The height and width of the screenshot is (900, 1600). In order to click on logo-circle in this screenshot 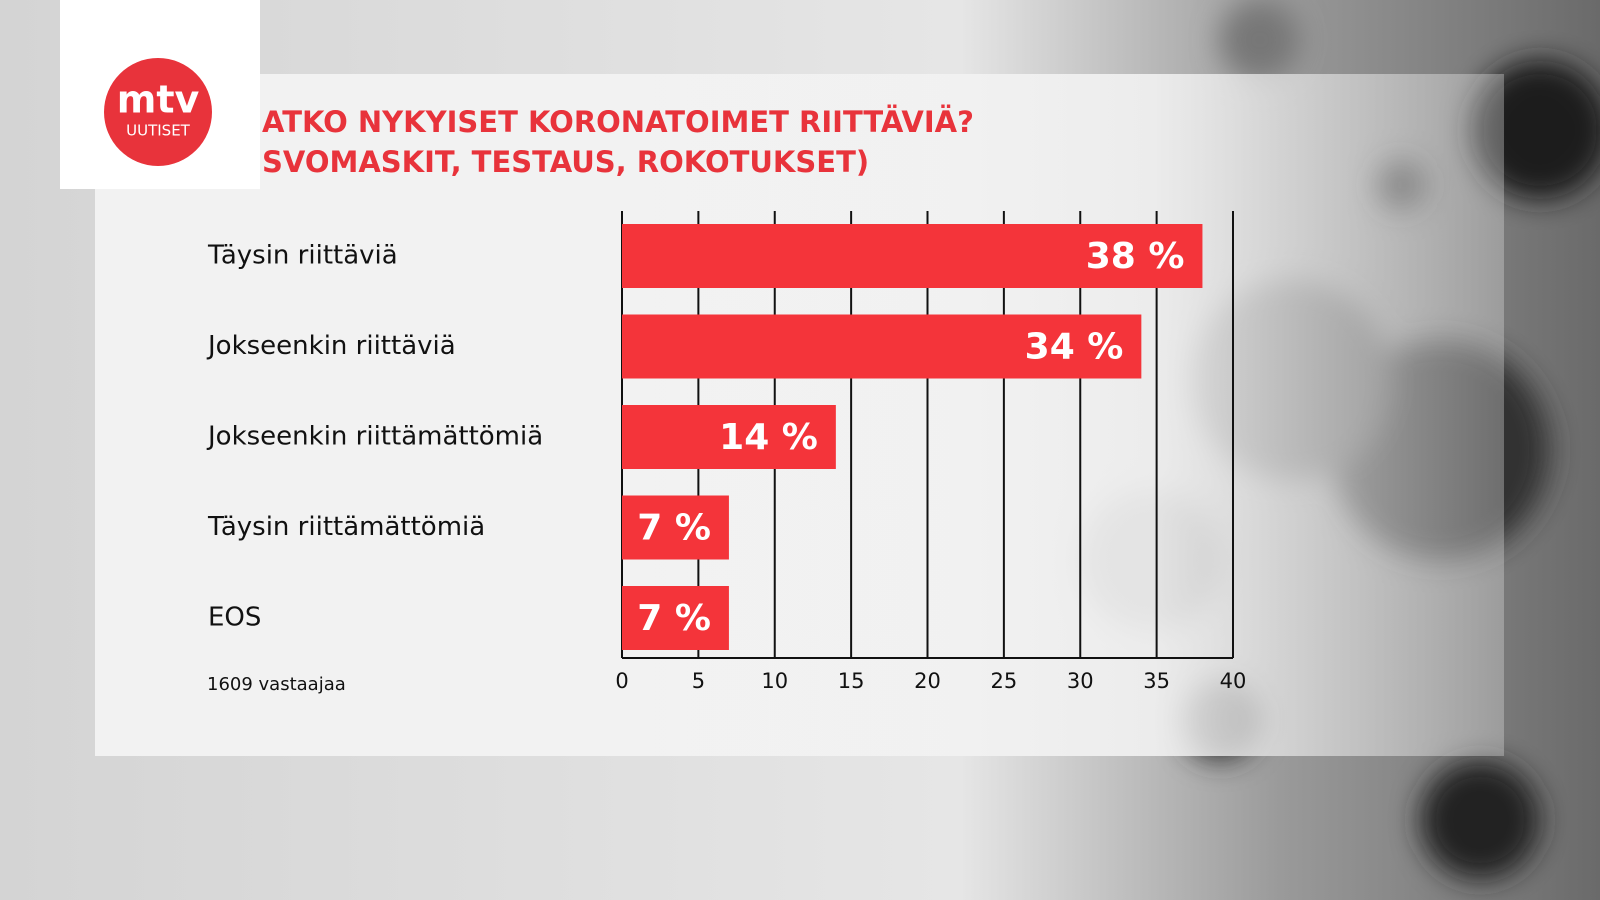, I will do `click(158, 112)`.